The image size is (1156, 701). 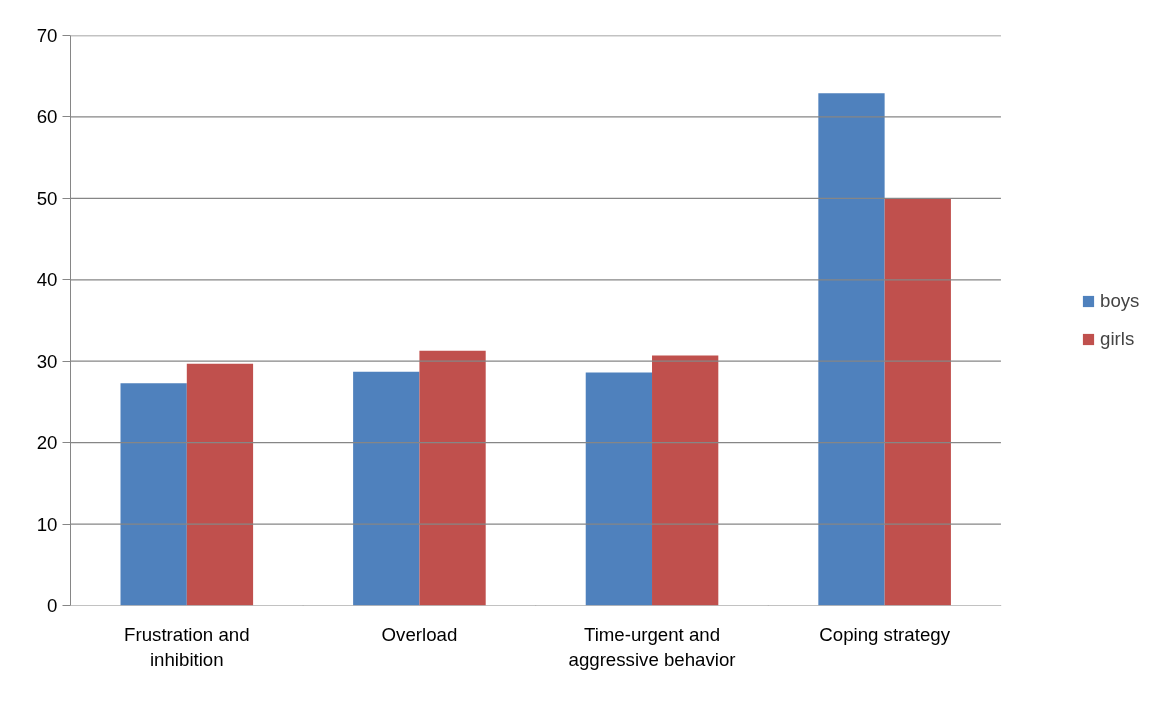 I want to click on y-tick-label: 60, so click(x=47, y=117).